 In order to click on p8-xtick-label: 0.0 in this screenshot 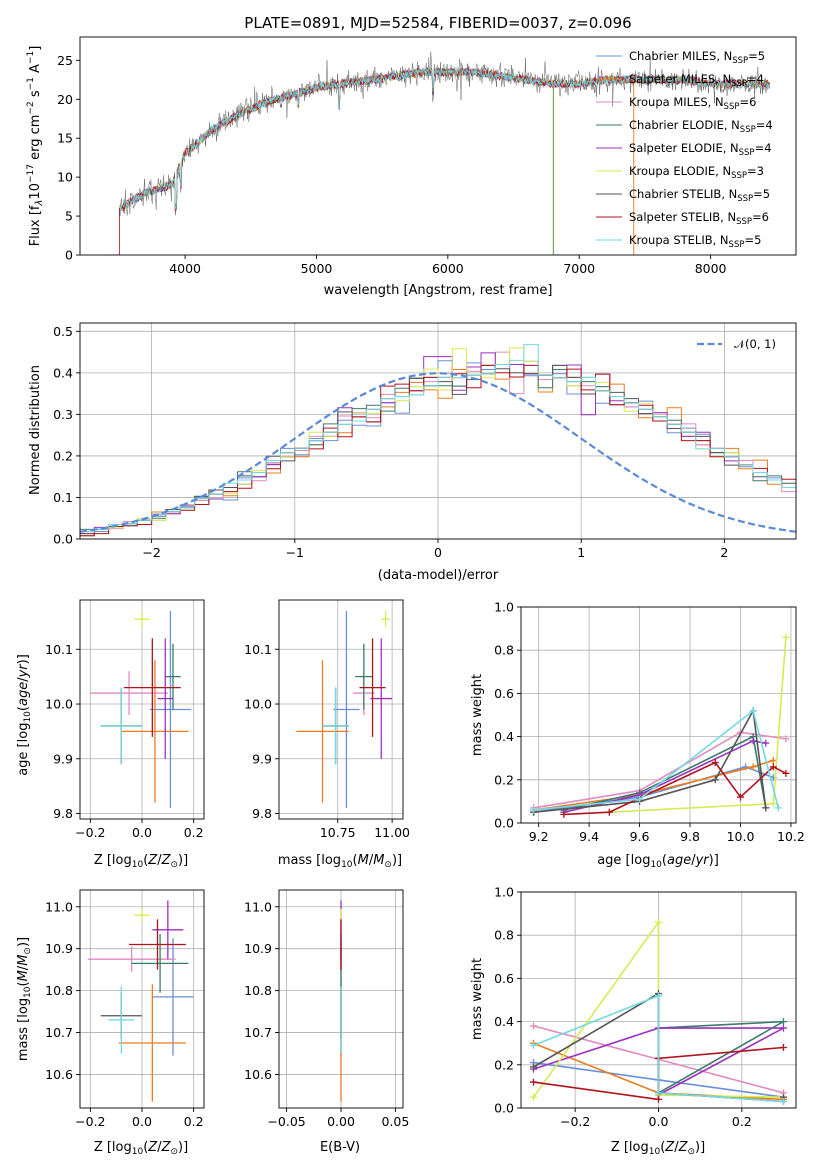, I will do `click(659, 1121)`.